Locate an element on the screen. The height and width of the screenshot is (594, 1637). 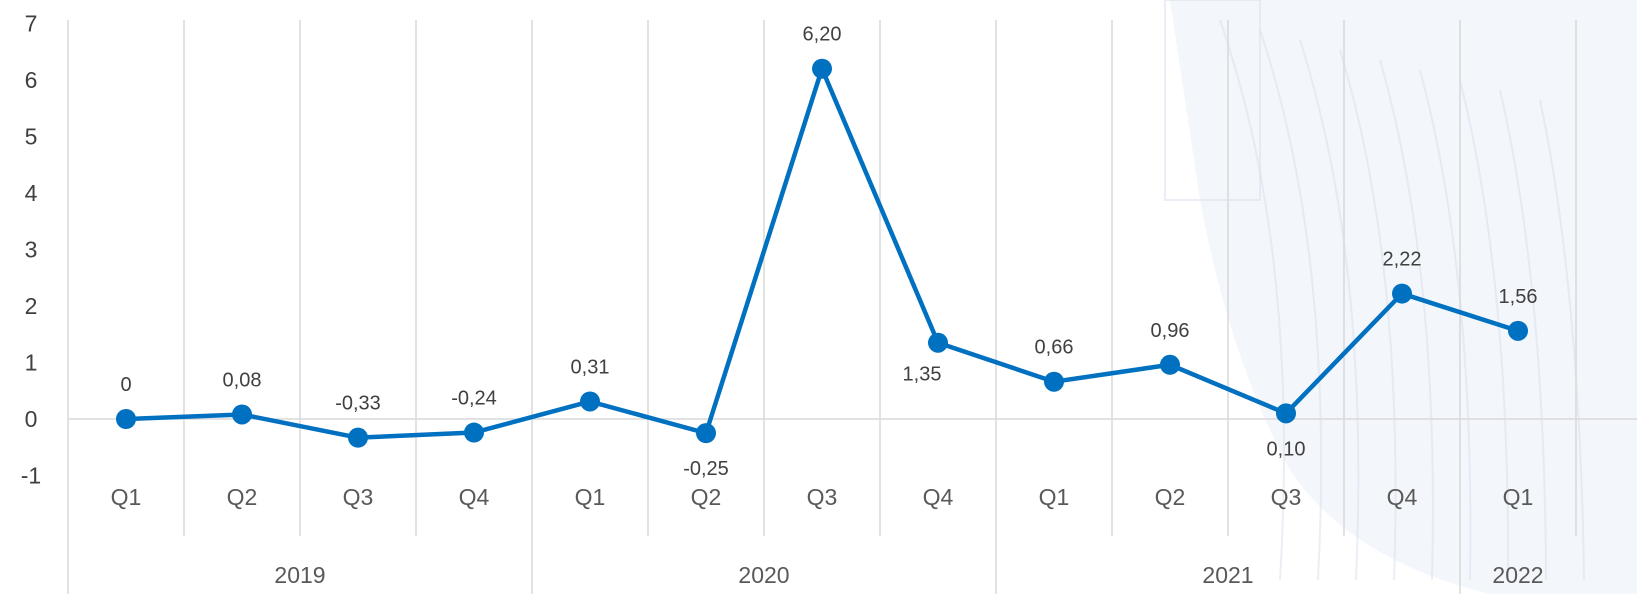
y-tick-label: 7 is located at coordinates (31, 24).